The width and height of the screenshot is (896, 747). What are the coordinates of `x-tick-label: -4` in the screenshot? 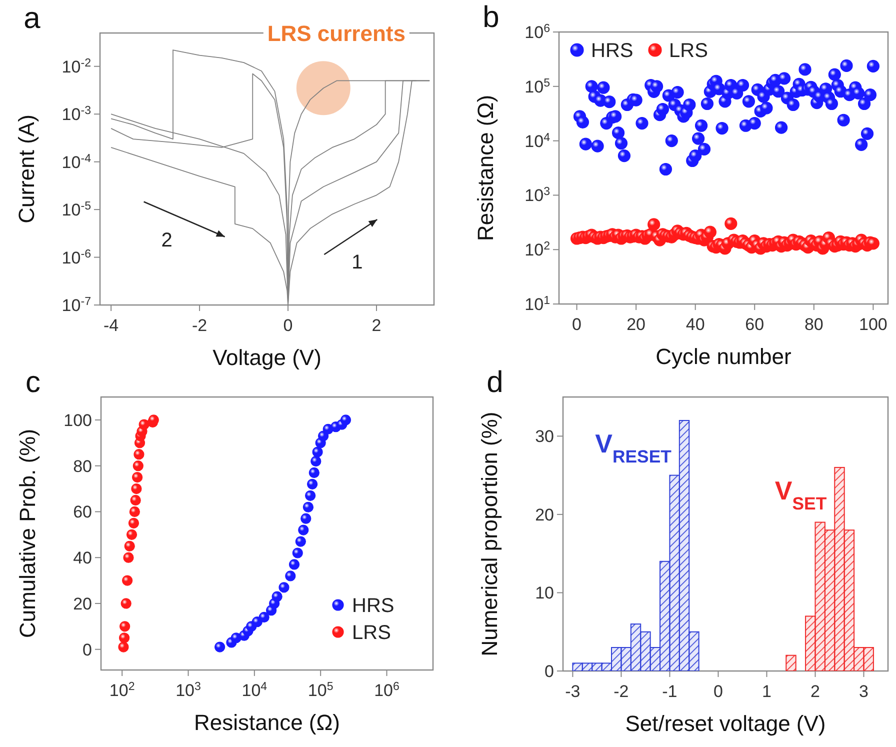 It's located at (111, 325).